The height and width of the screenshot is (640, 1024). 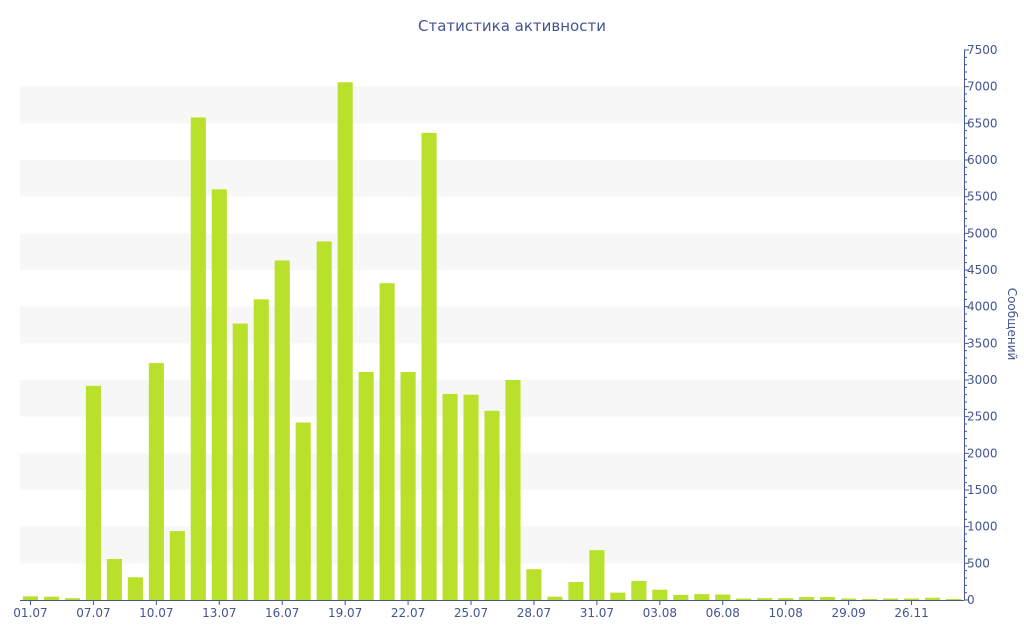 What do you see at coordinates (982, 417) in the screenshot?
I see `y-tick-label: 2500` at bounding box center [982, 417].